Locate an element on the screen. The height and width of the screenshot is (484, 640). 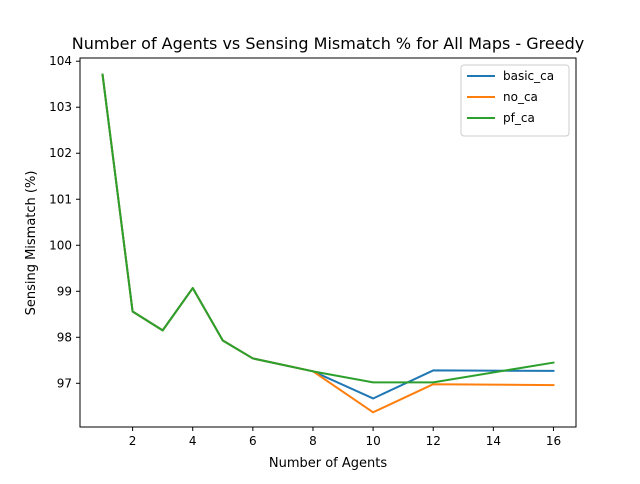
x-tick-label: 10 is located at coordinates (372, 441).